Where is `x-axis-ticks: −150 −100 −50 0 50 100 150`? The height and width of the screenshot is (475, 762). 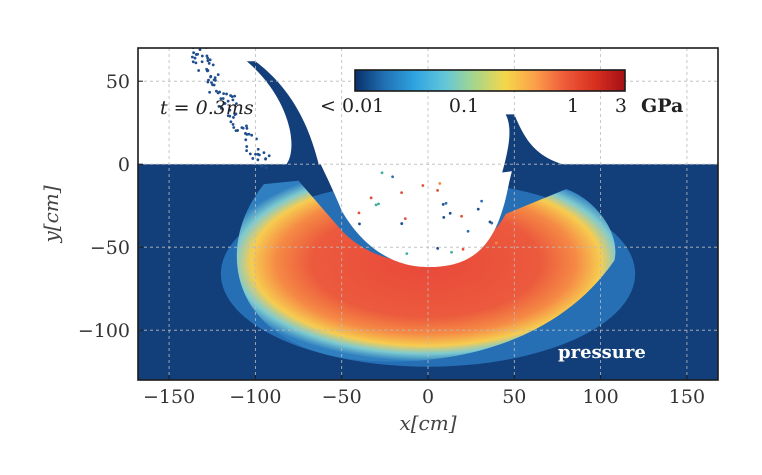 x-axis-ticks: −150 −100 −50 0 50 100 150 is located at coordinates (424, 391).